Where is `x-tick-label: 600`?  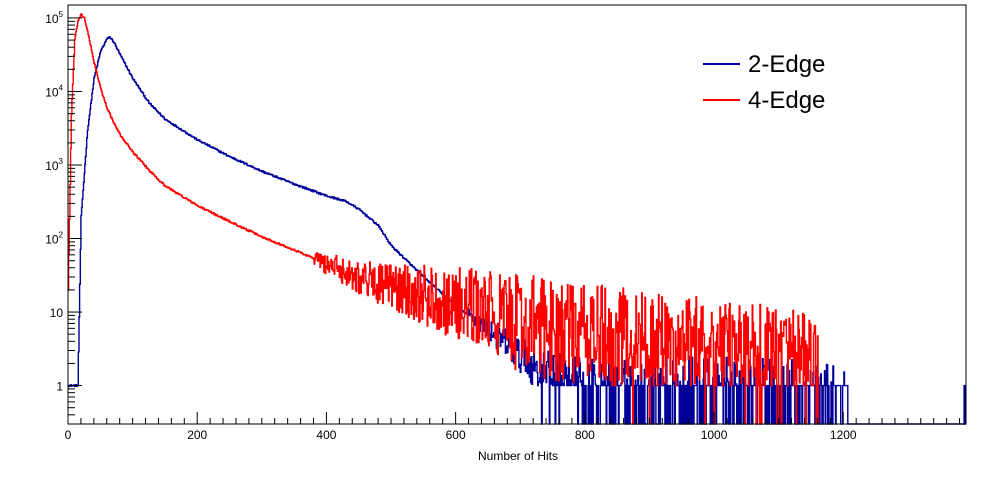 x-tick-label: 600 is located at coordinates (456, 435).